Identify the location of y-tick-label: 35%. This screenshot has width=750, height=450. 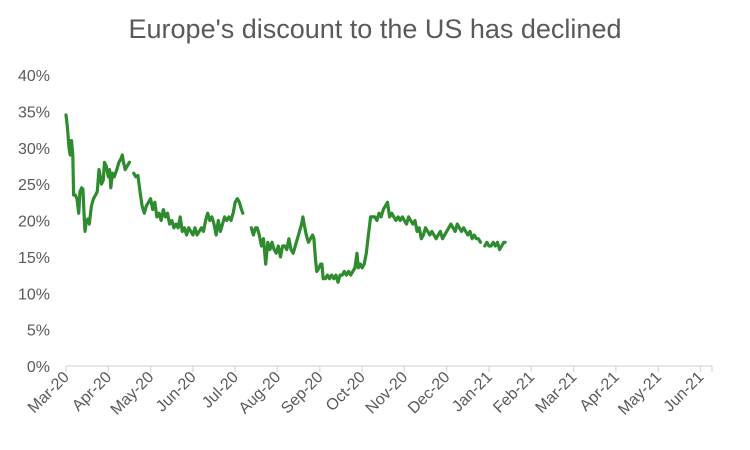
(34, 112).